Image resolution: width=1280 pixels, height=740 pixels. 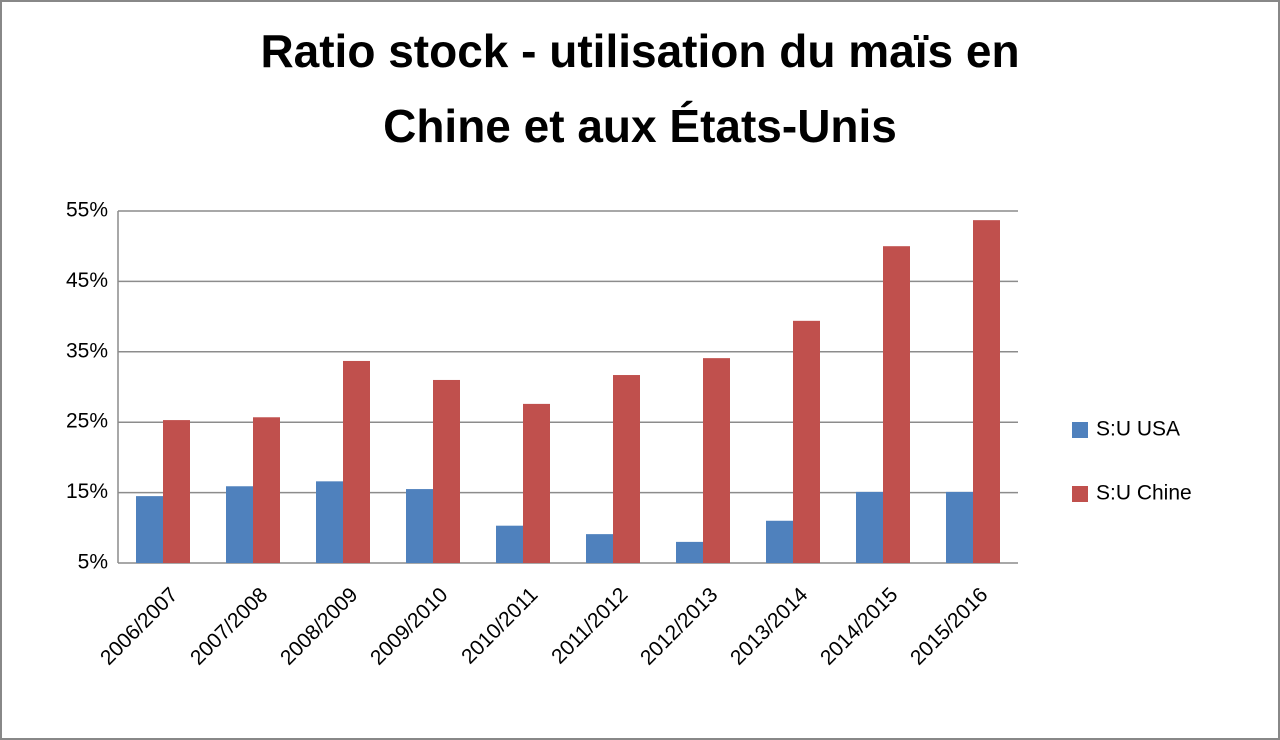 What do you see at coordinates (87, 491) in the screenshot?
I see `y-tick-label: 15%` at bounding box center [87, 491].